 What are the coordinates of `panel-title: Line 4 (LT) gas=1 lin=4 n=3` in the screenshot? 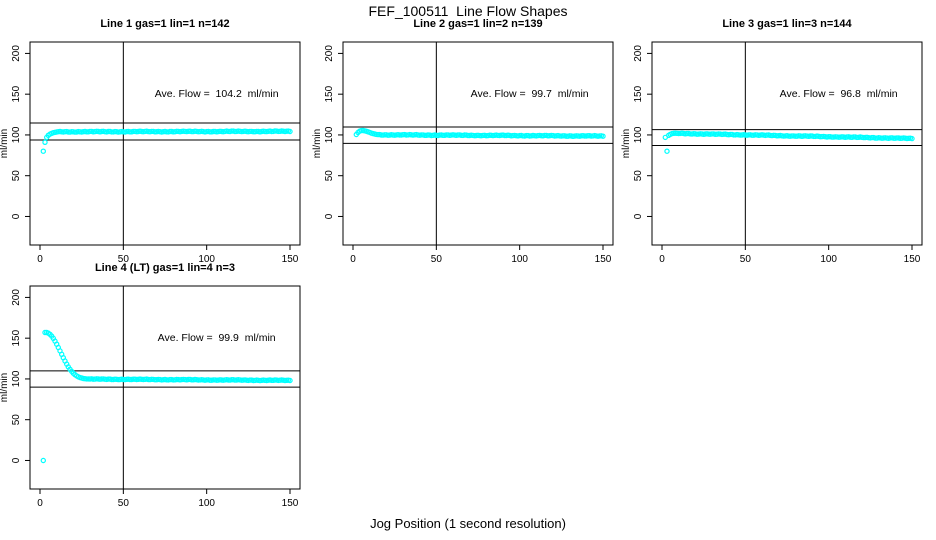 It's located at (165, 268).